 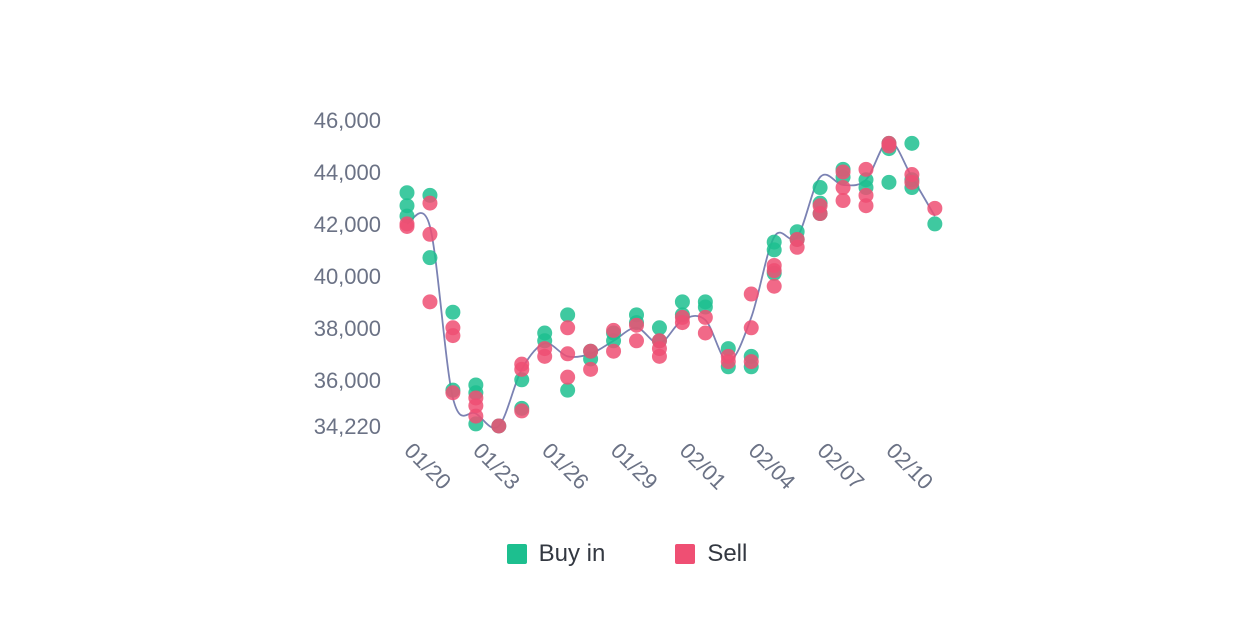 What do you see at coordinates (347, 328) in the screenshot?
I see `y-tick-label: 38,000` at bounding box center [347, 328].